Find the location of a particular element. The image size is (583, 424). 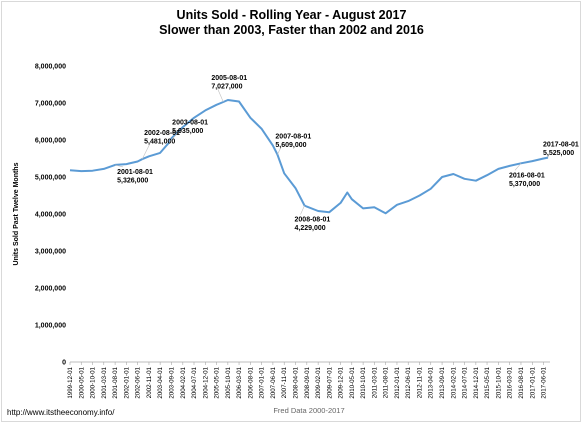

x-tick-label: 1999-12-01 is located at coordinates (70, 382).